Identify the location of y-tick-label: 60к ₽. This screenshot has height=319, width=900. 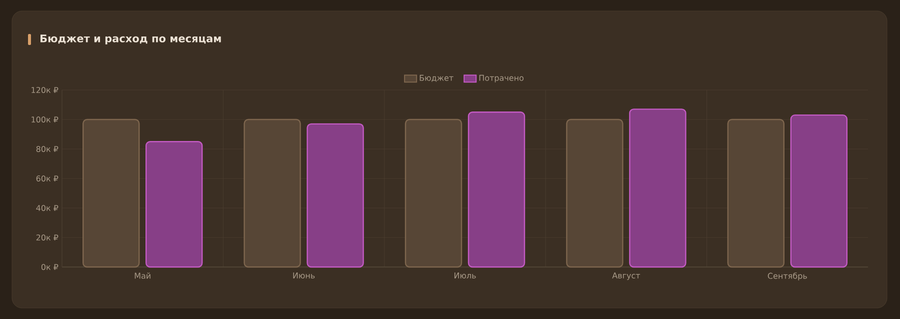
(47, 178).